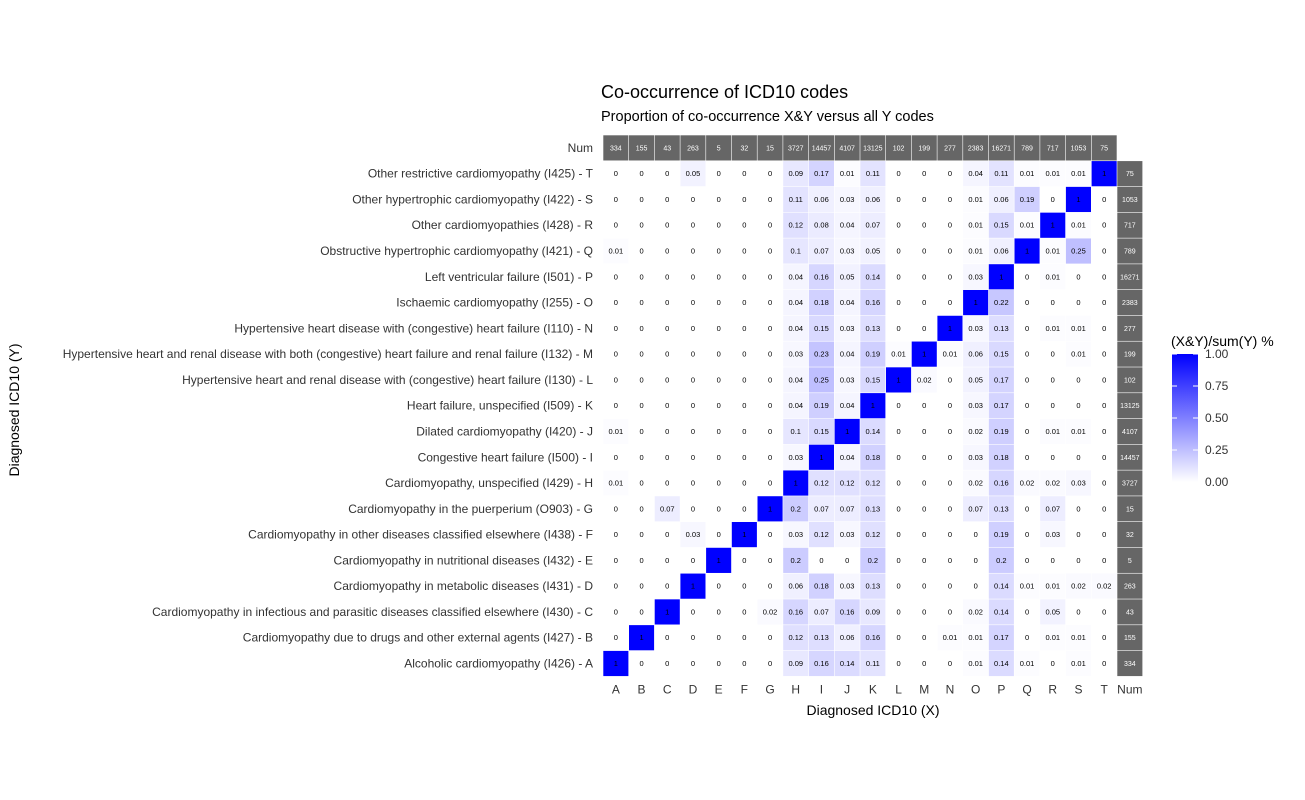  I want to click on cell-value-label: 0.01, so click(975, 251).